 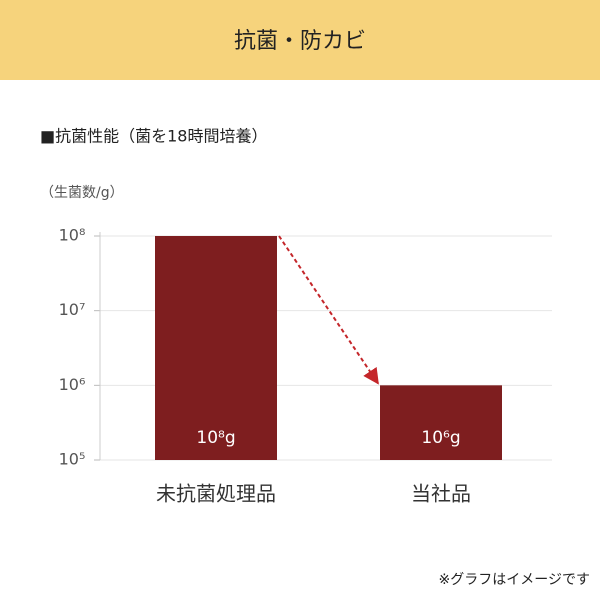 I want to click on y-axis-label: （生菌数/g）, so click(x=82, y=193).